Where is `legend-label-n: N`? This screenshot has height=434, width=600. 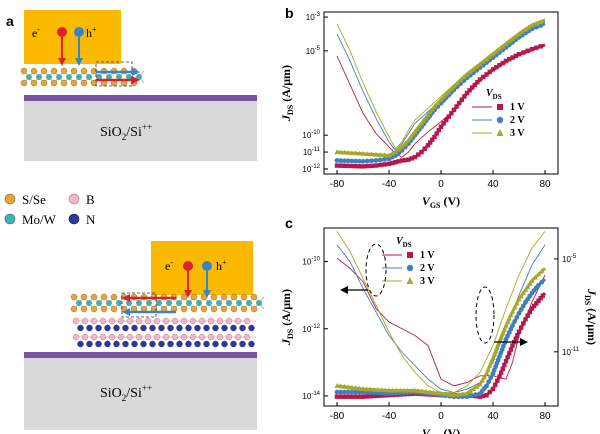 legend-label-n: N is located at coordinates (91, 219).